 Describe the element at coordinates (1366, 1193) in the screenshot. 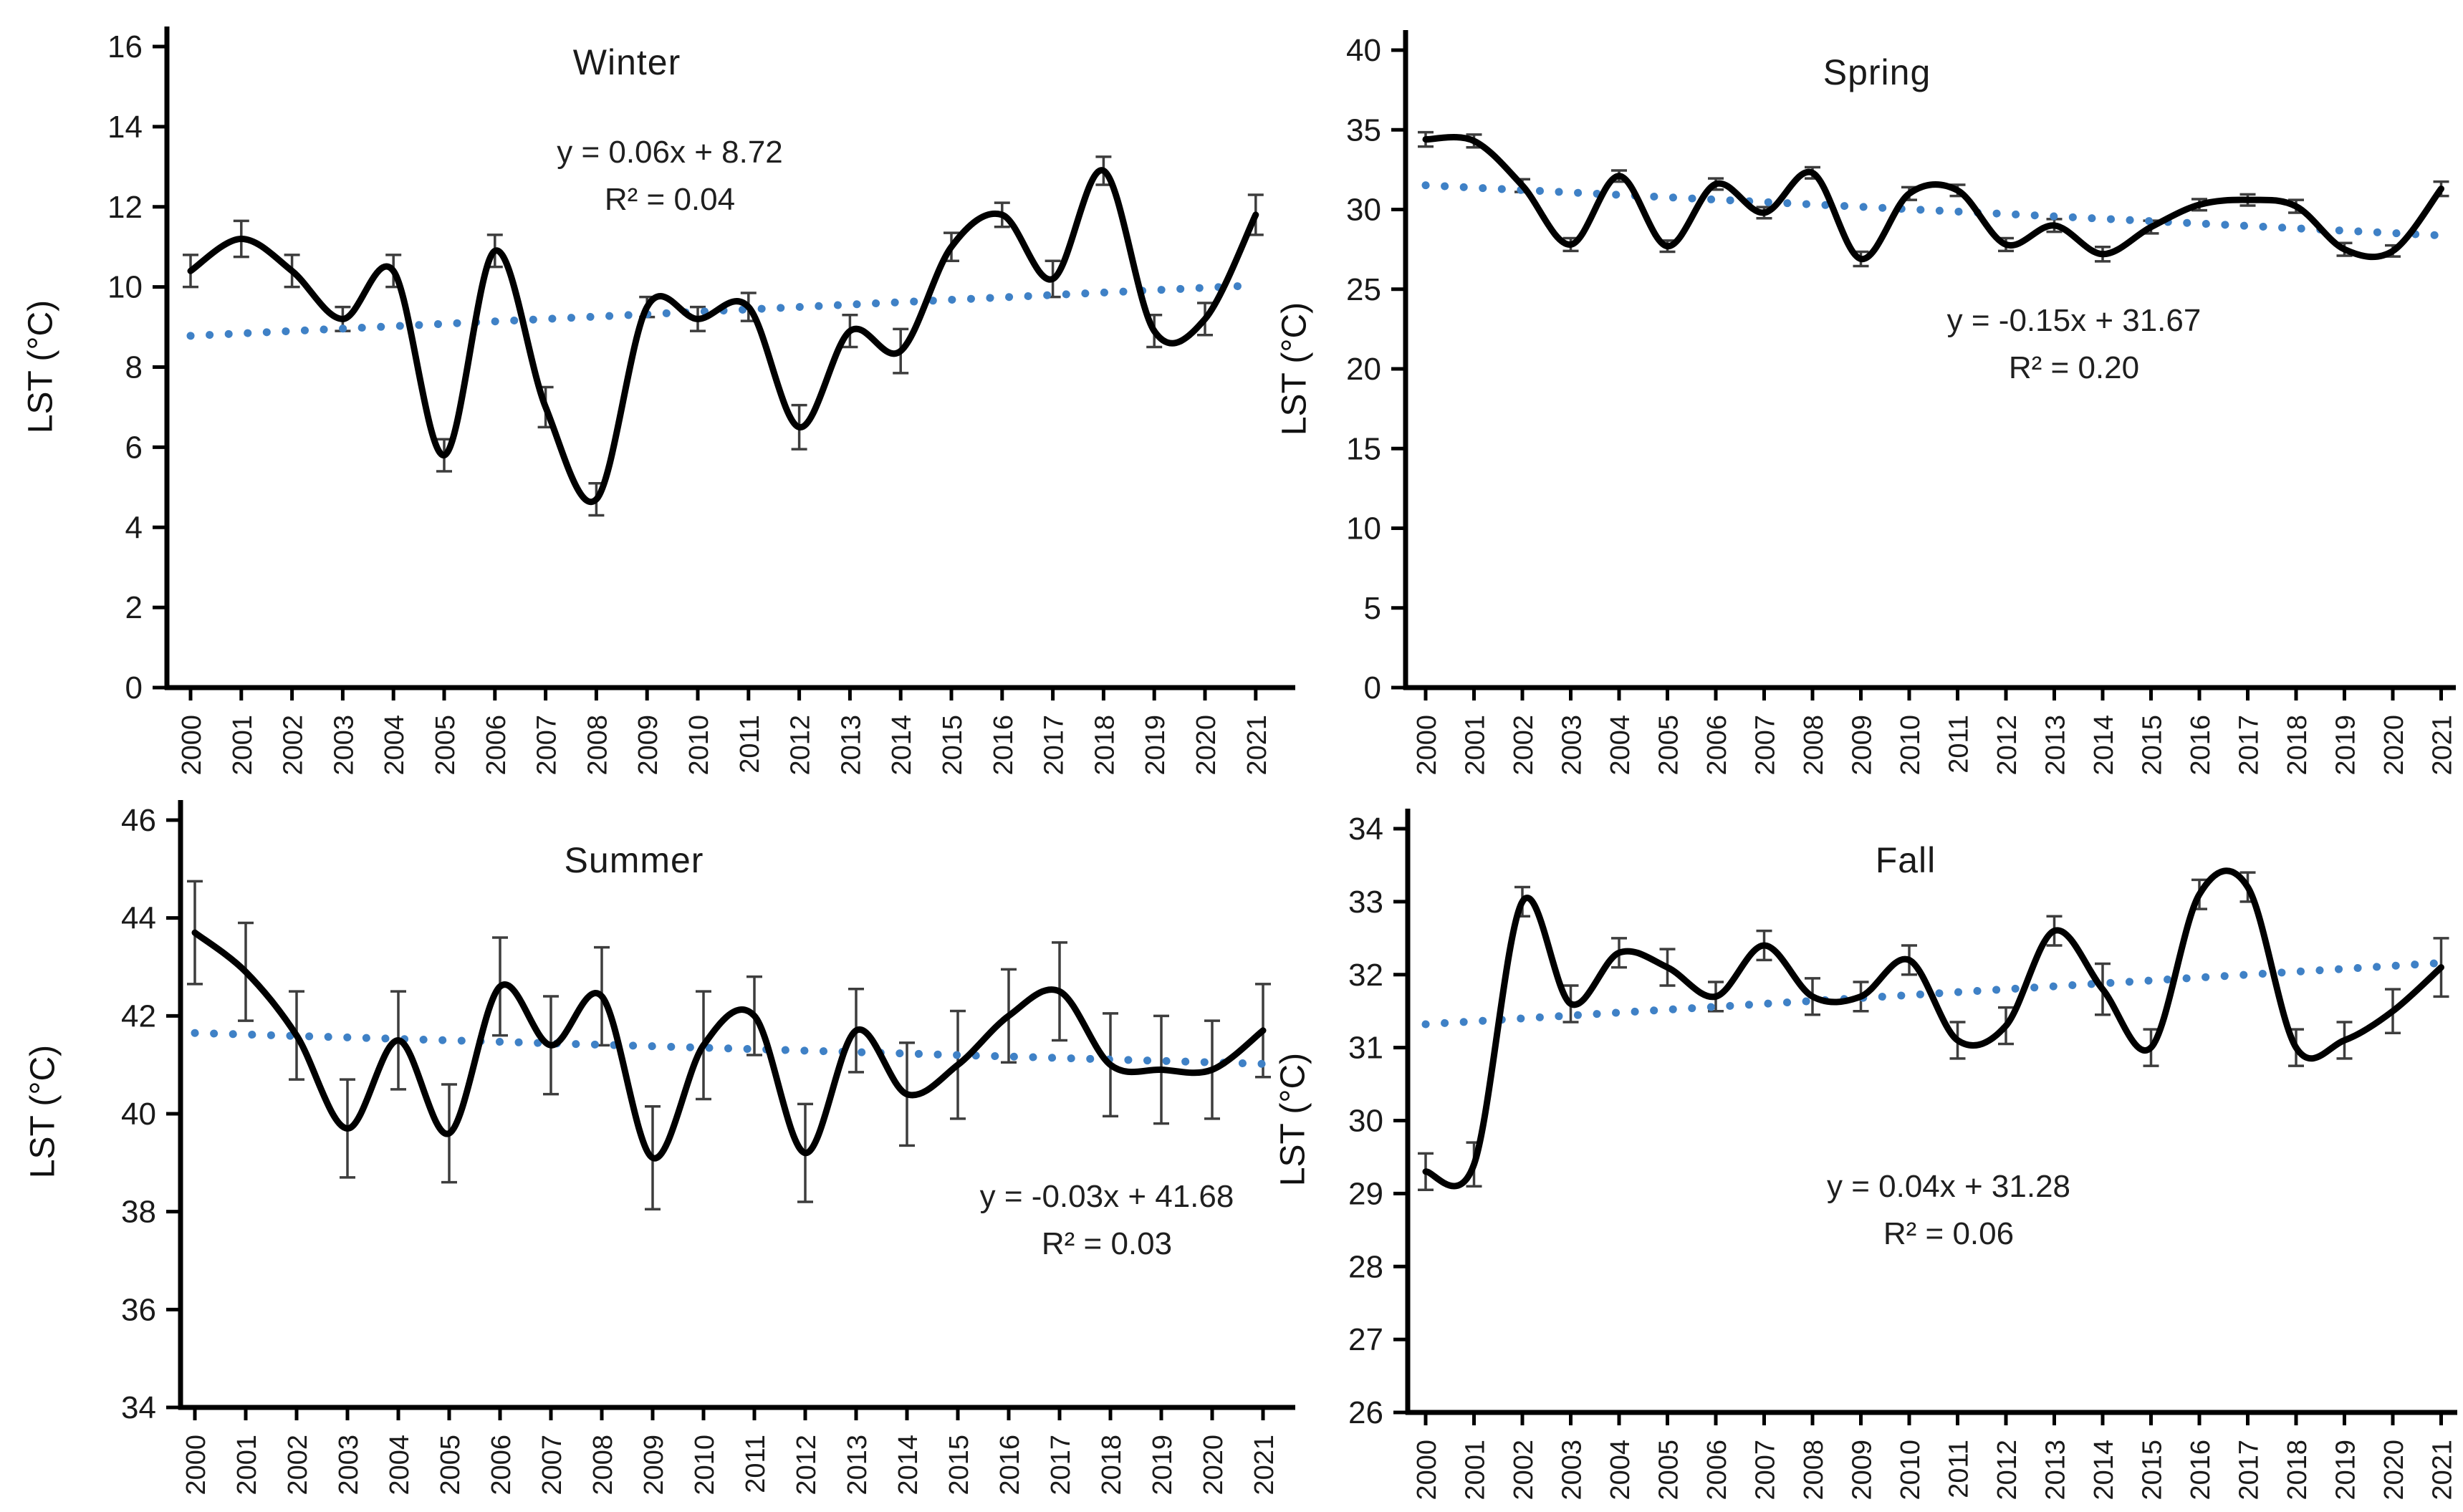

I see `y-tick-label: 29` at that location.